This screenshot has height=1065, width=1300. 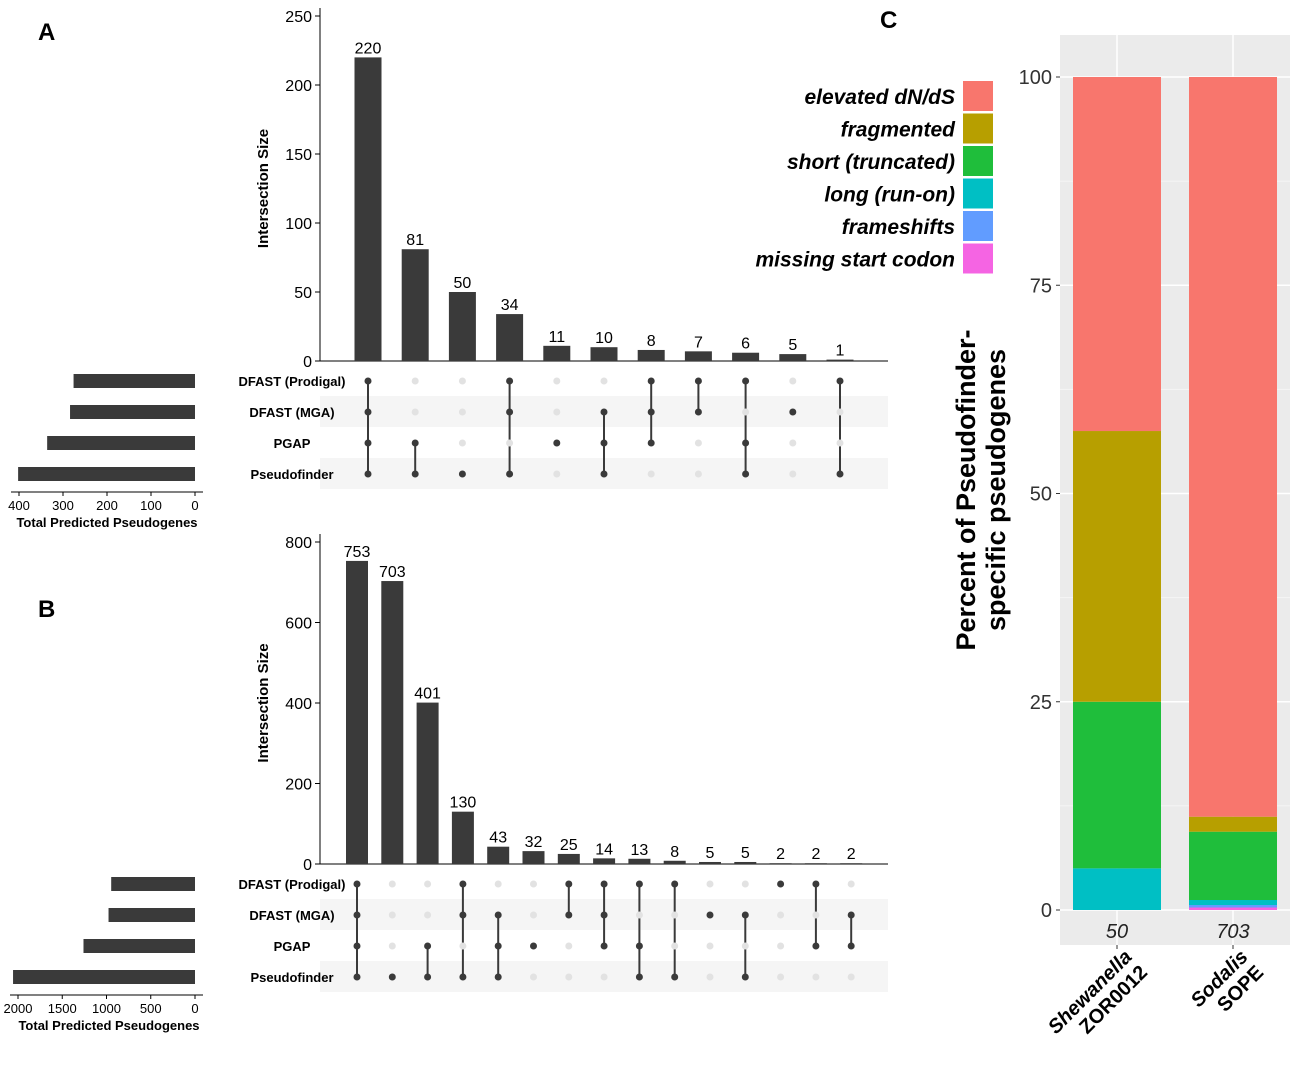 What do you see at coordinates (640, 850) in the screenshot?
I see `bar-value-label: 13` at bounding box center [640, 850].